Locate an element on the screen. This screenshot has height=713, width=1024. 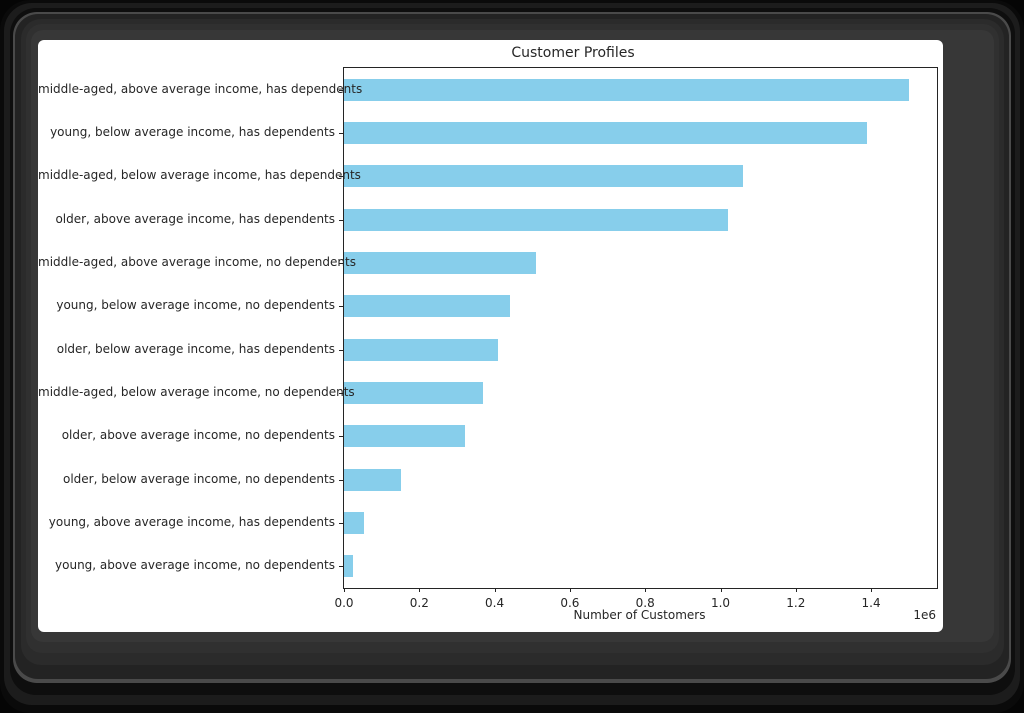
x-tick-label: 1.2 is located at coordinates (796, 603).